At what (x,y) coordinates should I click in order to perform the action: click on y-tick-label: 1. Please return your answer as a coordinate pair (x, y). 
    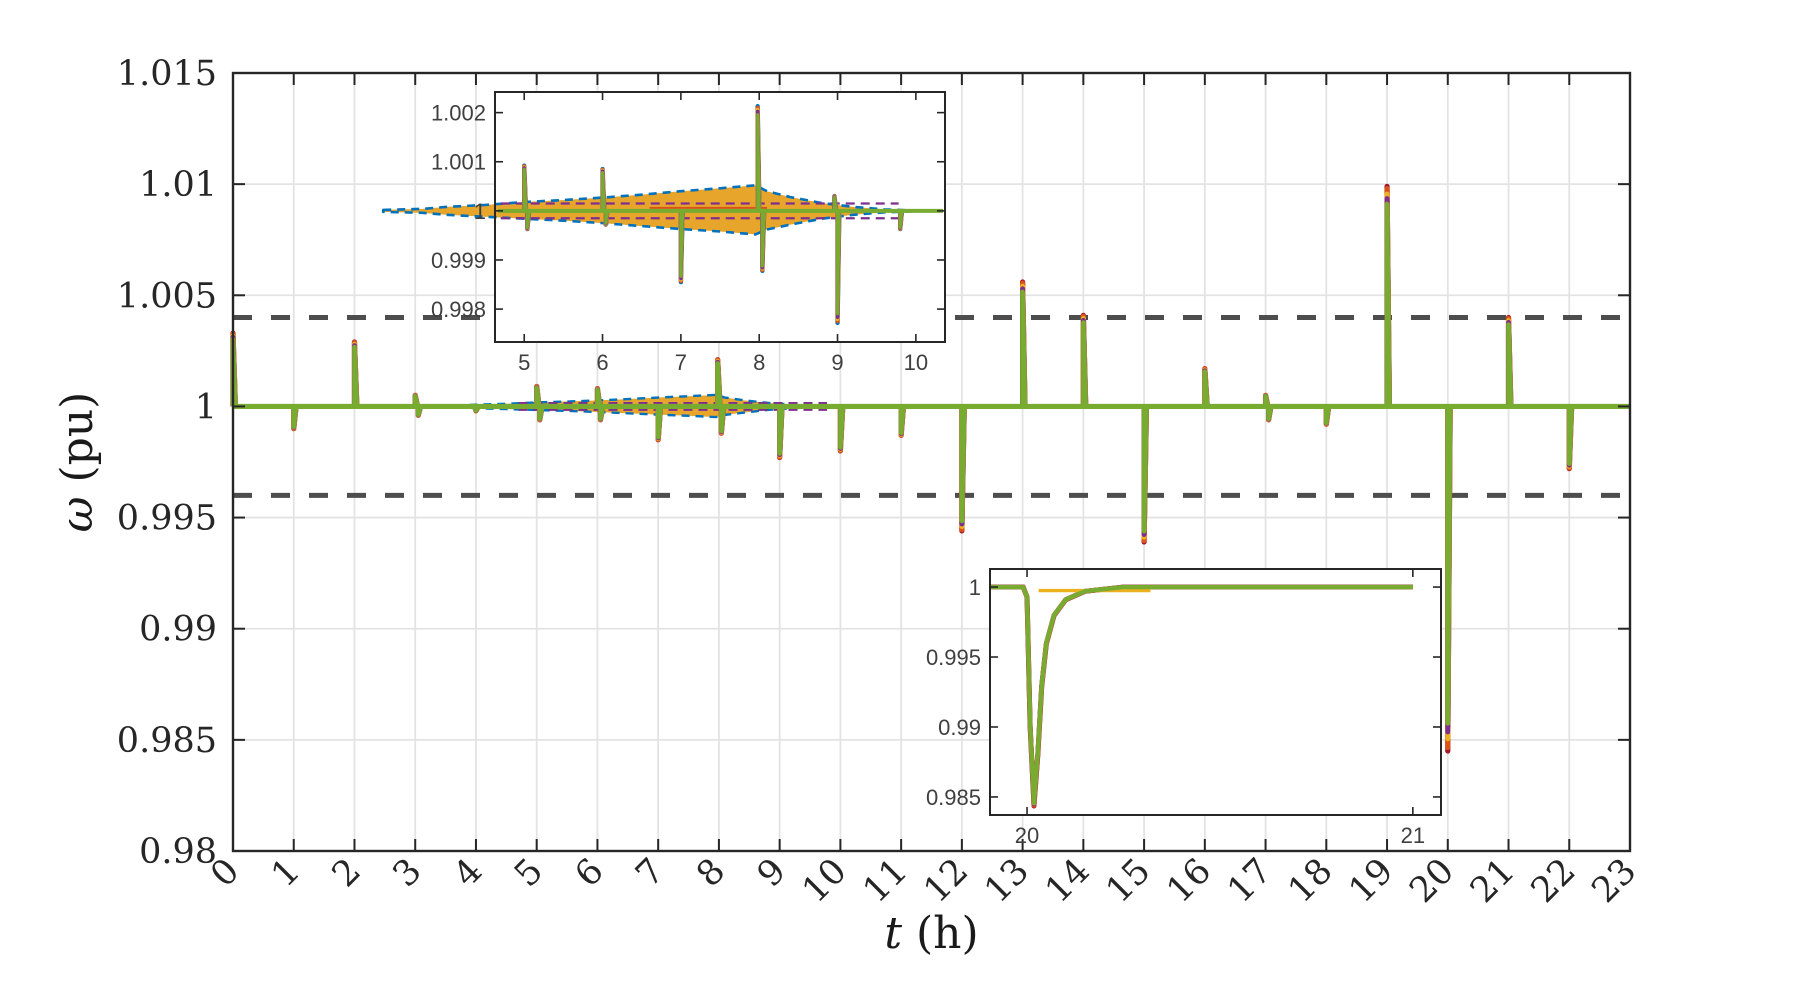
    Looking at the image, I should click on (206, 407).